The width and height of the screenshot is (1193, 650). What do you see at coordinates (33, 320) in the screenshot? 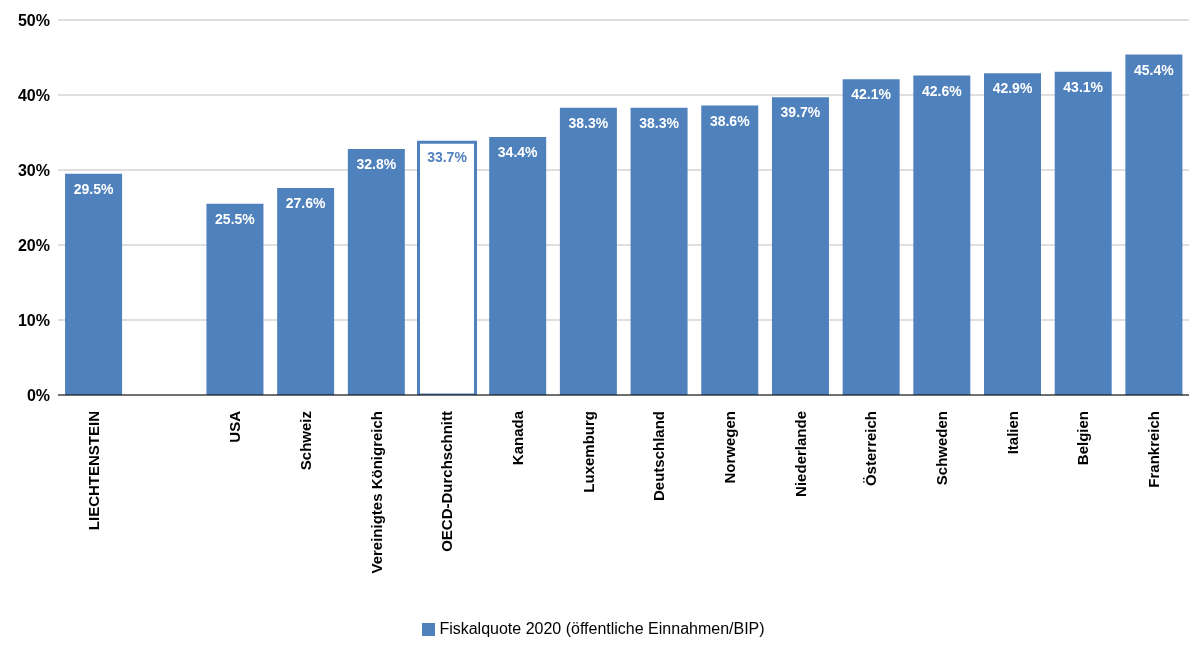
I see `y-tick-label: 10%` at bounding box center [33, 320].